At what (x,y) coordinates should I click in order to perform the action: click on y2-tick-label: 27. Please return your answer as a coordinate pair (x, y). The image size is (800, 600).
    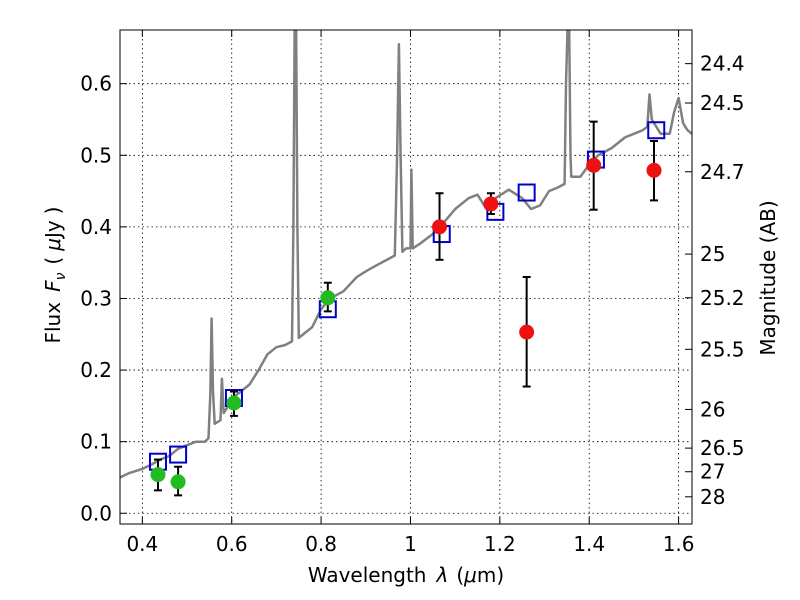
    Looking at the image, I should click on (712, 472).